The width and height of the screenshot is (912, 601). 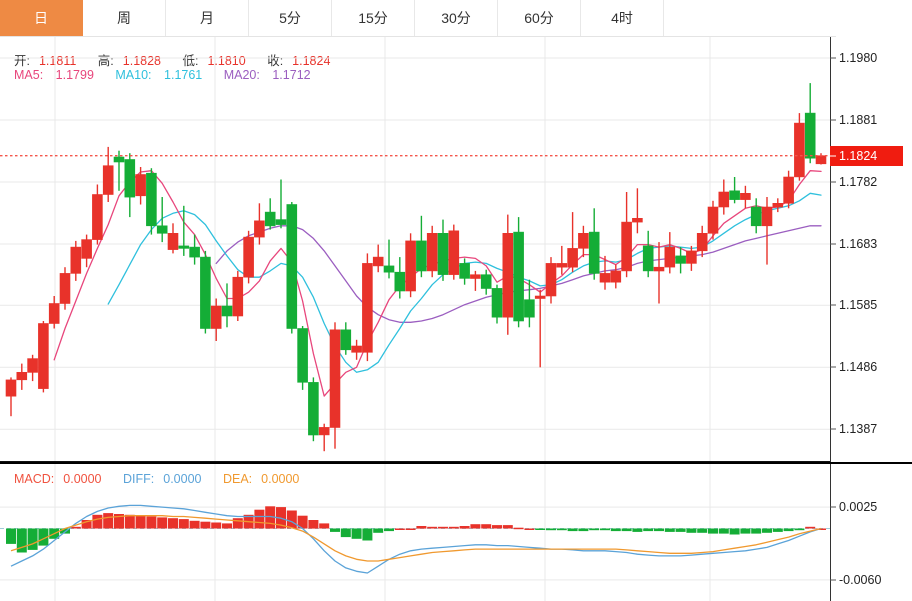 What do you see at coordinates (62, 479) in the screenshot?
I see `macd-group: MACD: 0.0000` at bounding box center [62, 479].